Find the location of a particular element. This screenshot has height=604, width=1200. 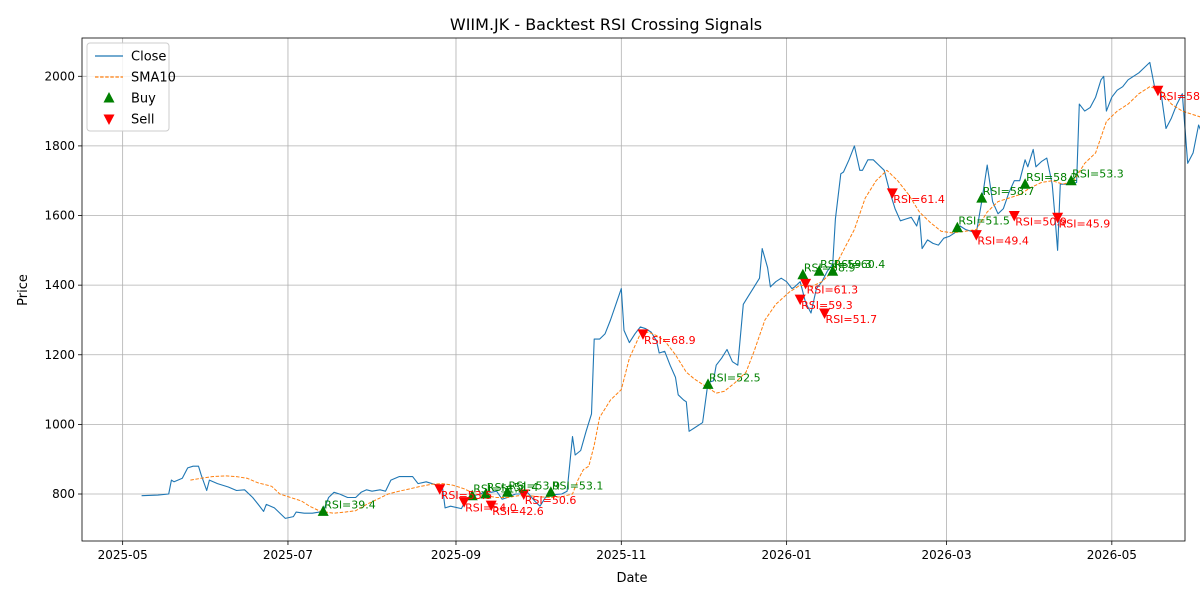

y-tick-label: 1800 is located at coordinates (59, 146).